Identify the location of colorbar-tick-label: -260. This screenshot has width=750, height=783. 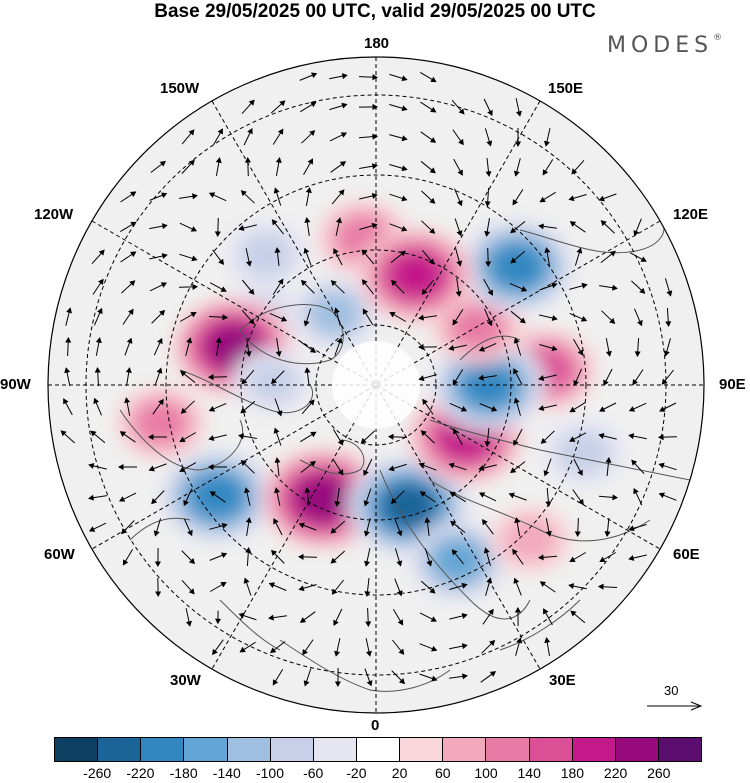
(97, 773).